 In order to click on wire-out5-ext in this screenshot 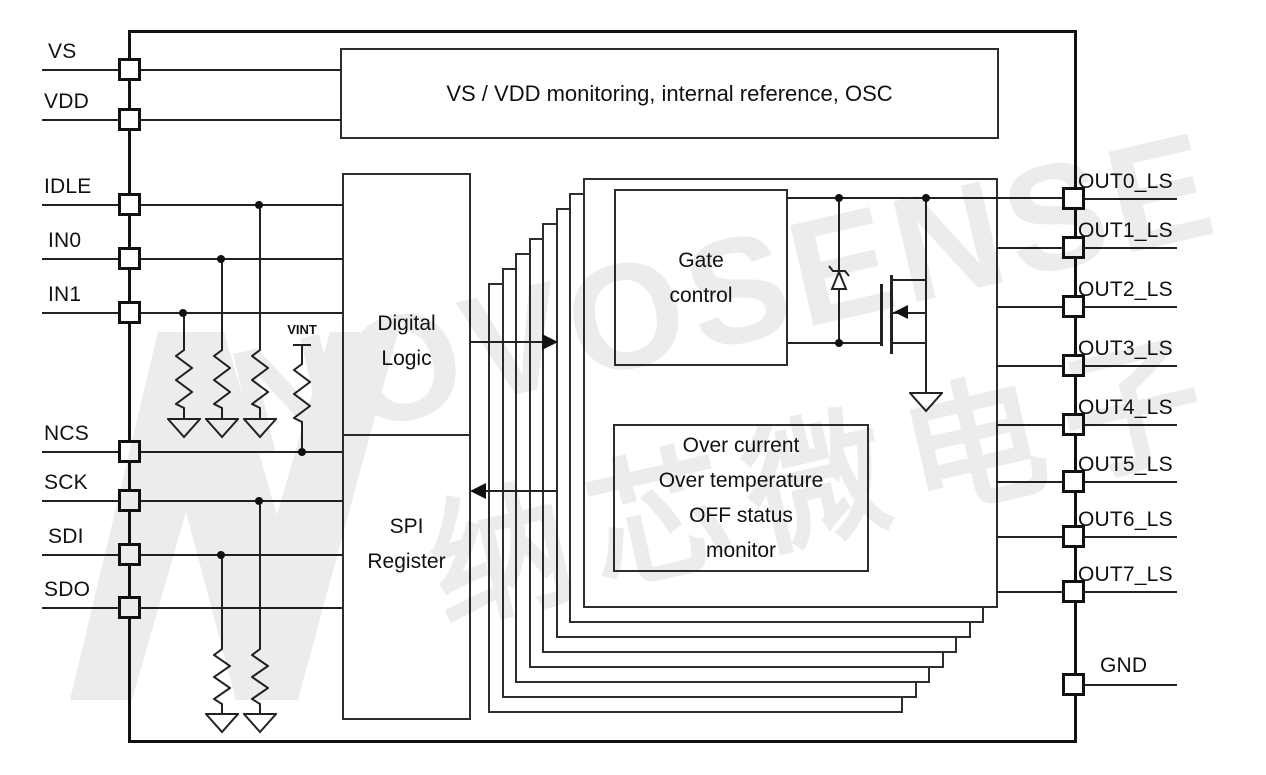, I will do `click(1131, 482)`.